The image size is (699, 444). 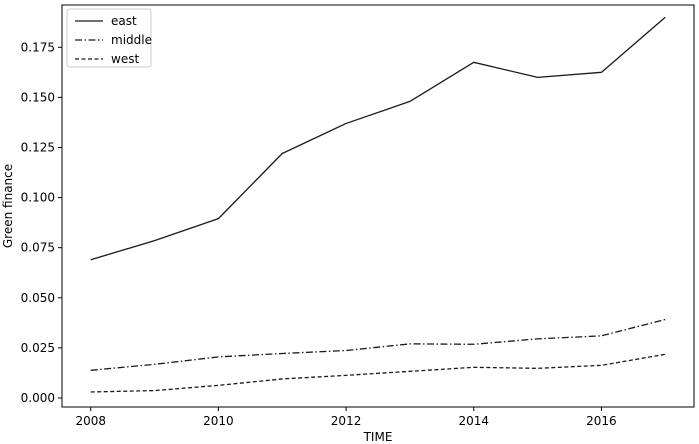 I want to click on y-tick-label: 0.175, so click(x=38, y=47).